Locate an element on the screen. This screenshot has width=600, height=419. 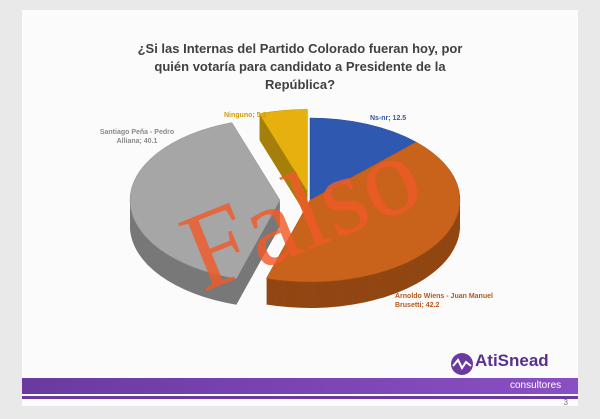
logo-wave is located at coordinates (462, 364).